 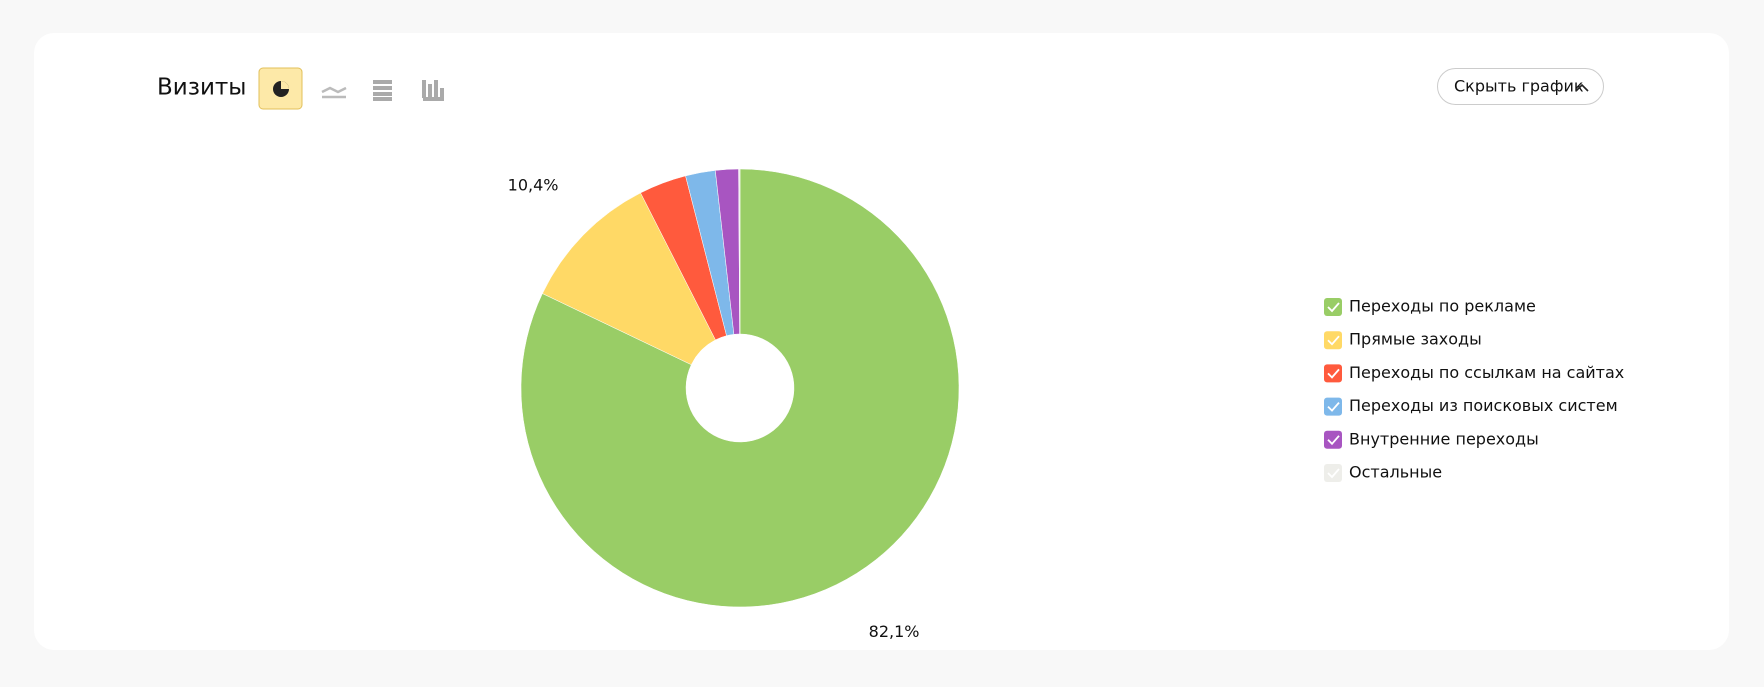 I want to click on button-label: Скрыть график, so click(x=1519, y=86).